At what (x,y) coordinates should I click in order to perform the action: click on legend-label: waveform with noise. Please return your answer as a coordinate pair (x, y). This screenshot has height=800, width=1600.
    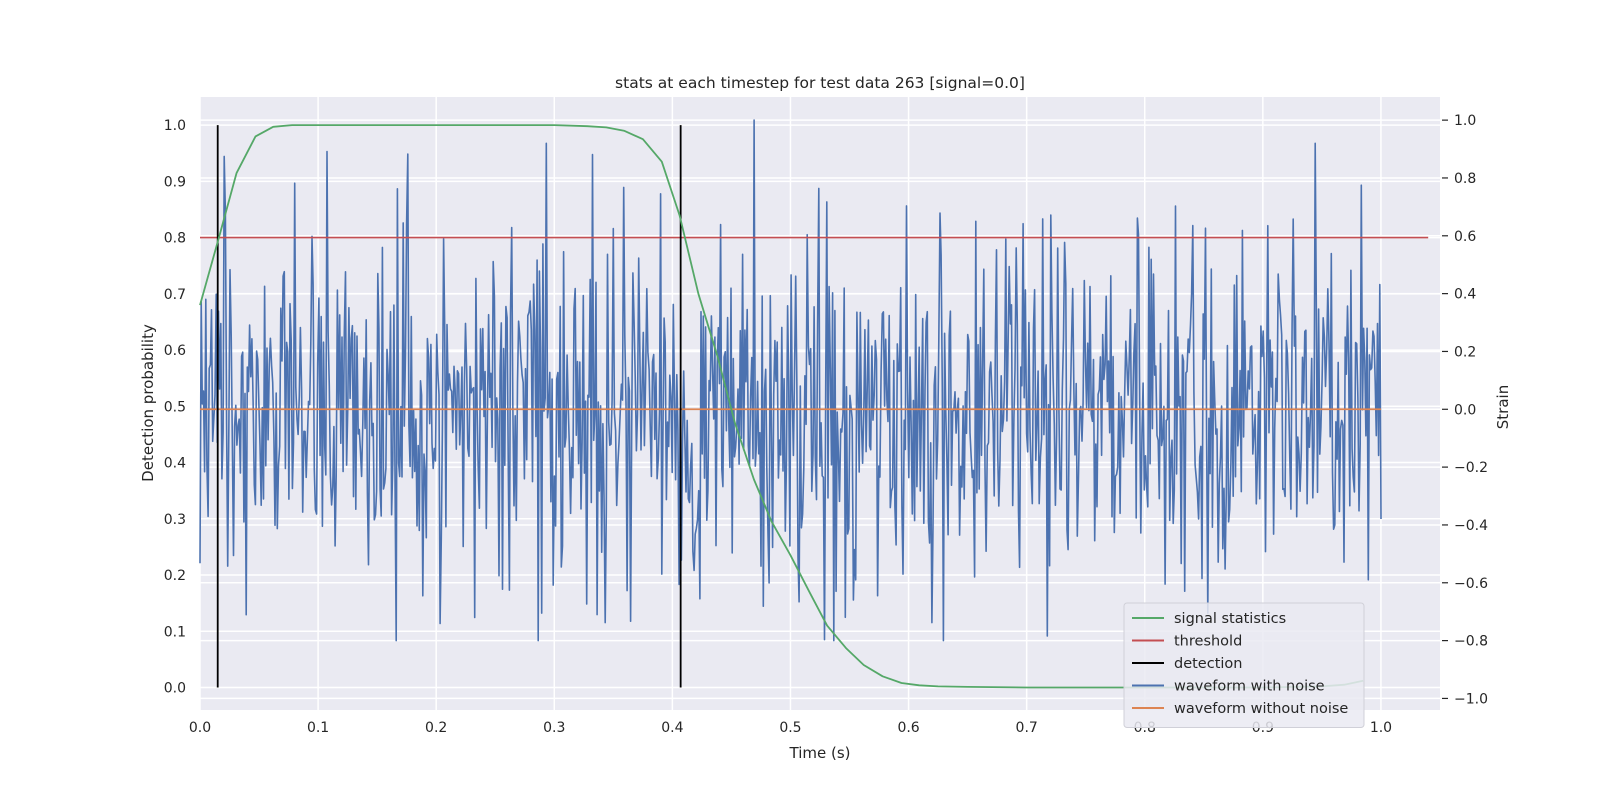
    Looking at the image, I should click on (1249, 687).